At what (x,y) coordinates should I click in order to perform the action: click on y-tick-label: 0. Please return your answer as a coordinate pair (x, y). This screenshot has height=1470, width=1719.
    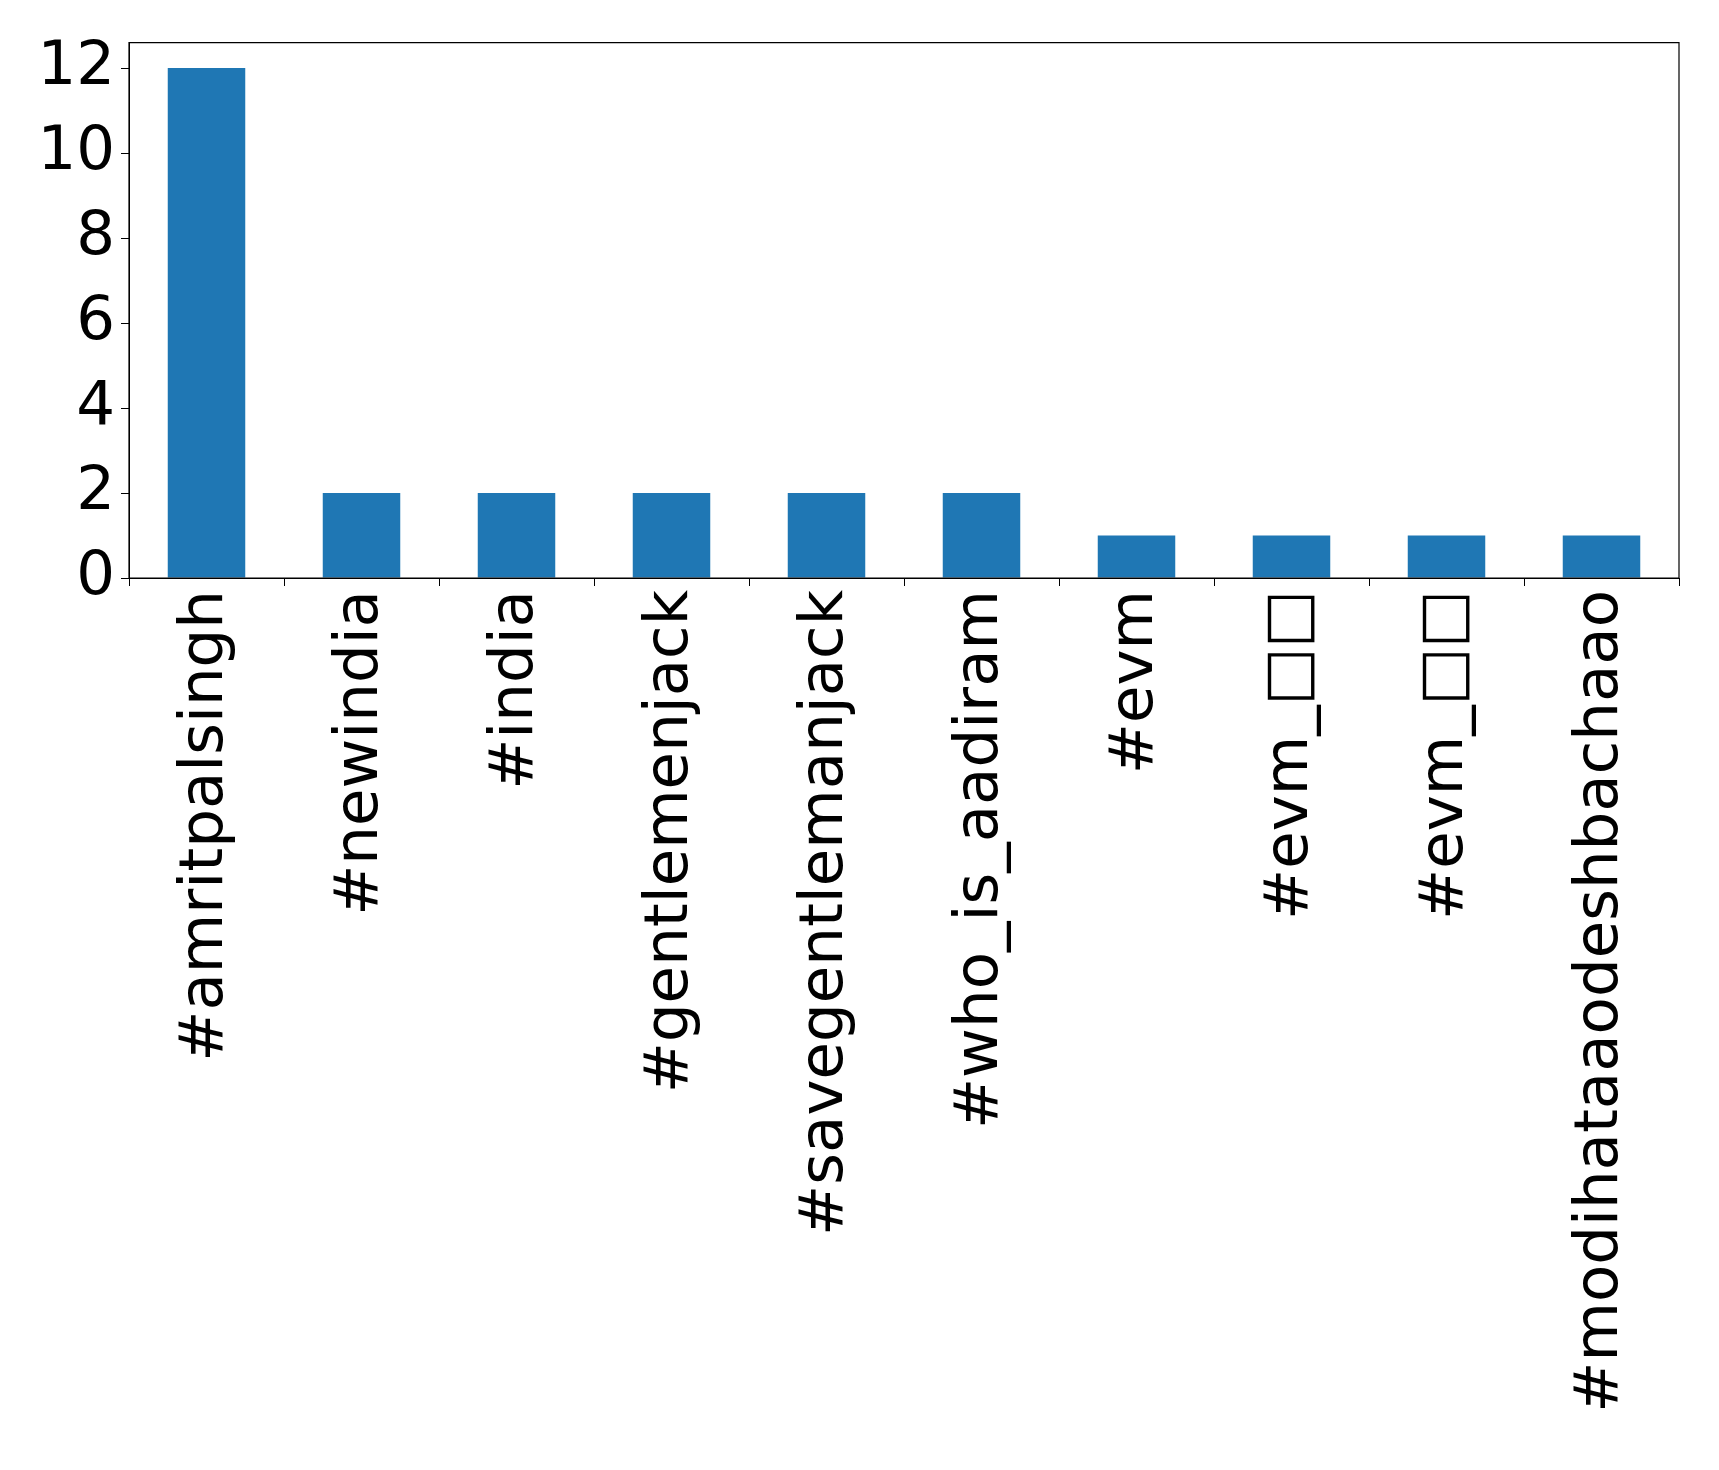
    Looking at the image, I should click on (95, 572).